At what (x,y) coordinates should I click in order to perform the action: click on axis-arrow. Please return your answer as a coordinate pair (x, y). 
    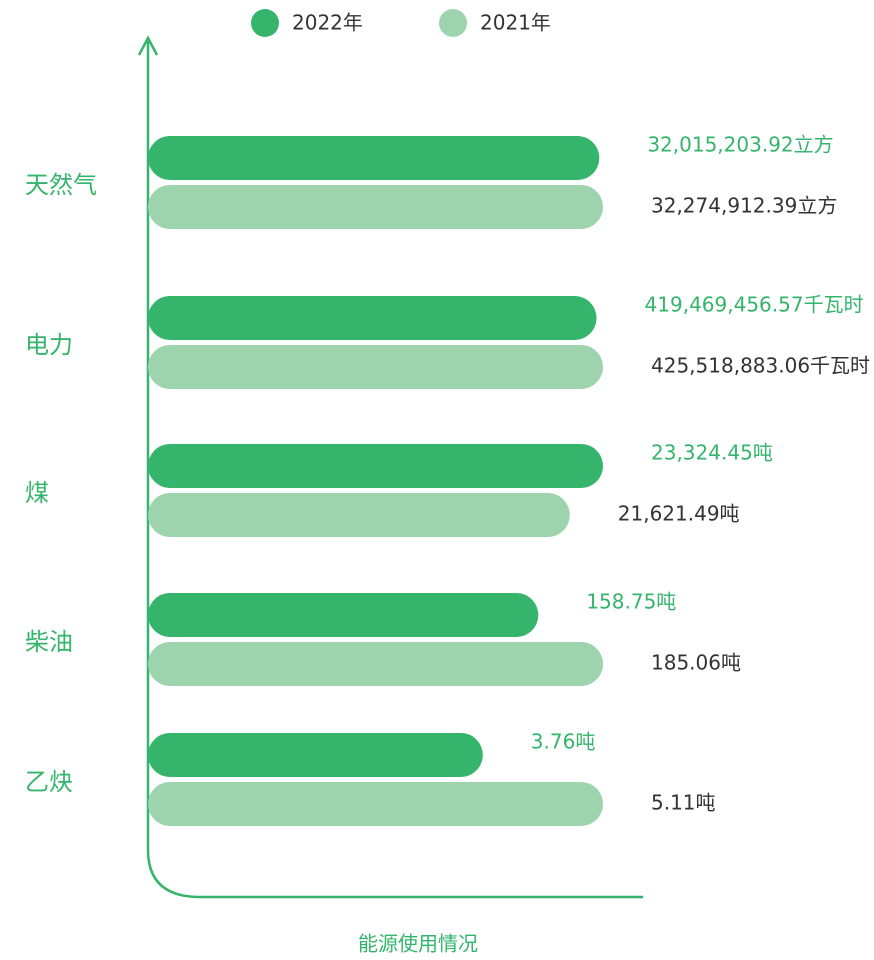
    Looking at the image, I should click on (148, 45).